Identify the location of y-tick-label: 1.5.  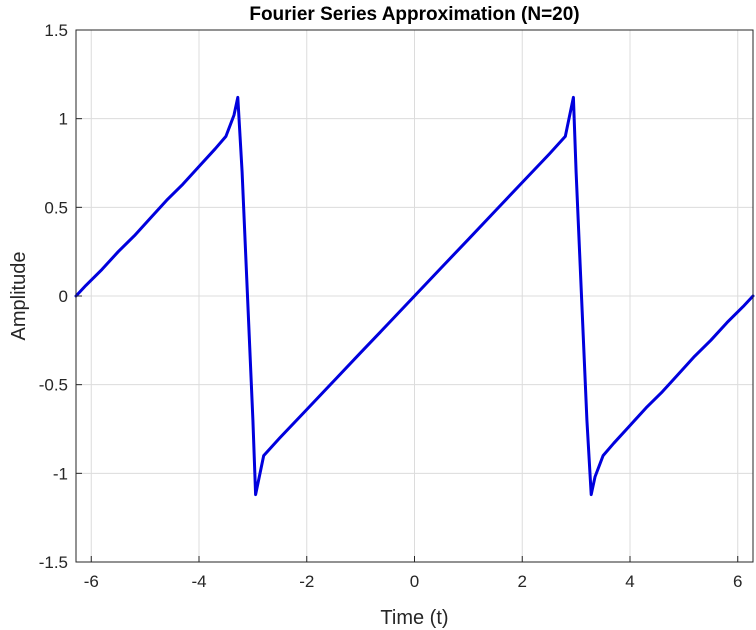
(56, 30).